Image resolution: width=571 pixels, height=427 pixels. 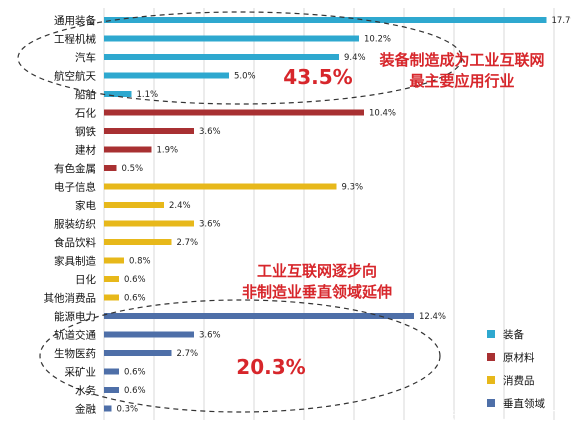 I want to click on category-label: 建材, so click(x=85, y=150).